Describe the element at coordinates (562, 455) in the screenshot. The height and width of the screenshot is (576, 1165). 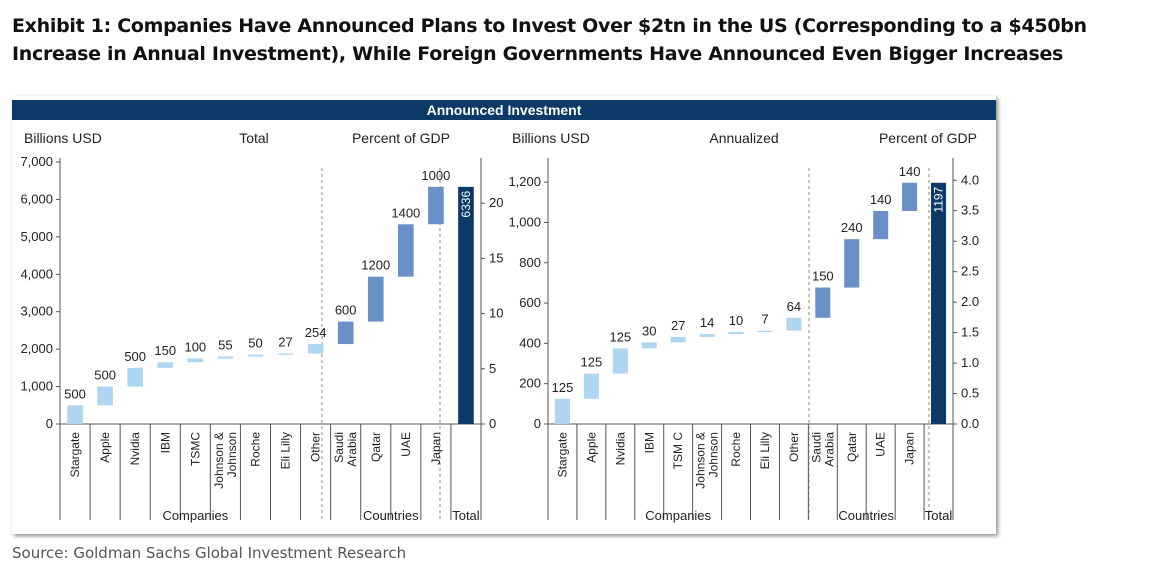
I see `chart2-x-tick-label: Stargate` at that location.